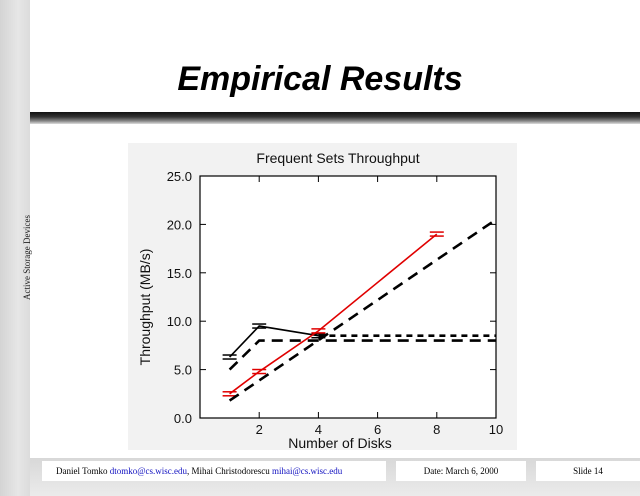 This screenshot has height=496, width=640. Describe the element at coordinates (183, 418) in the screenshot. I see `y-tick-label: 0.0` at that location.